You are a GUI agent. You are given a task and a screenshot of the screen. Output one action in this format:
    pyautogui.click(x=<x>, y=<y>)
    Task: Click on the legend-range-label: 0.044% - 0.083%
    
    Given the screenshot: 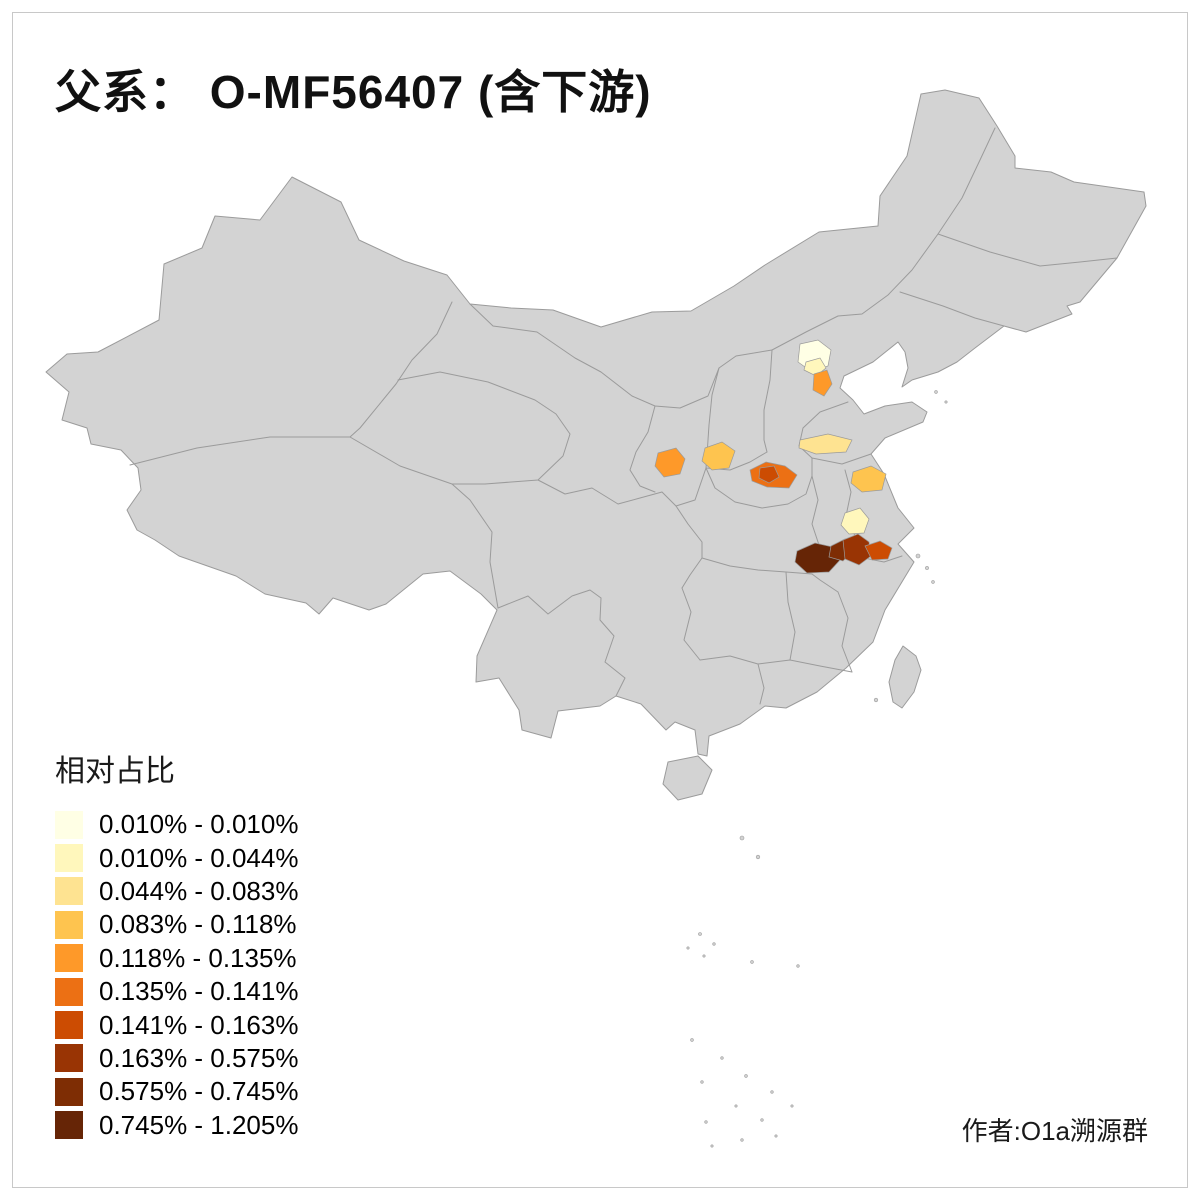 What is the action you would take?
    pyautogui.click(x=199, y=890)
    